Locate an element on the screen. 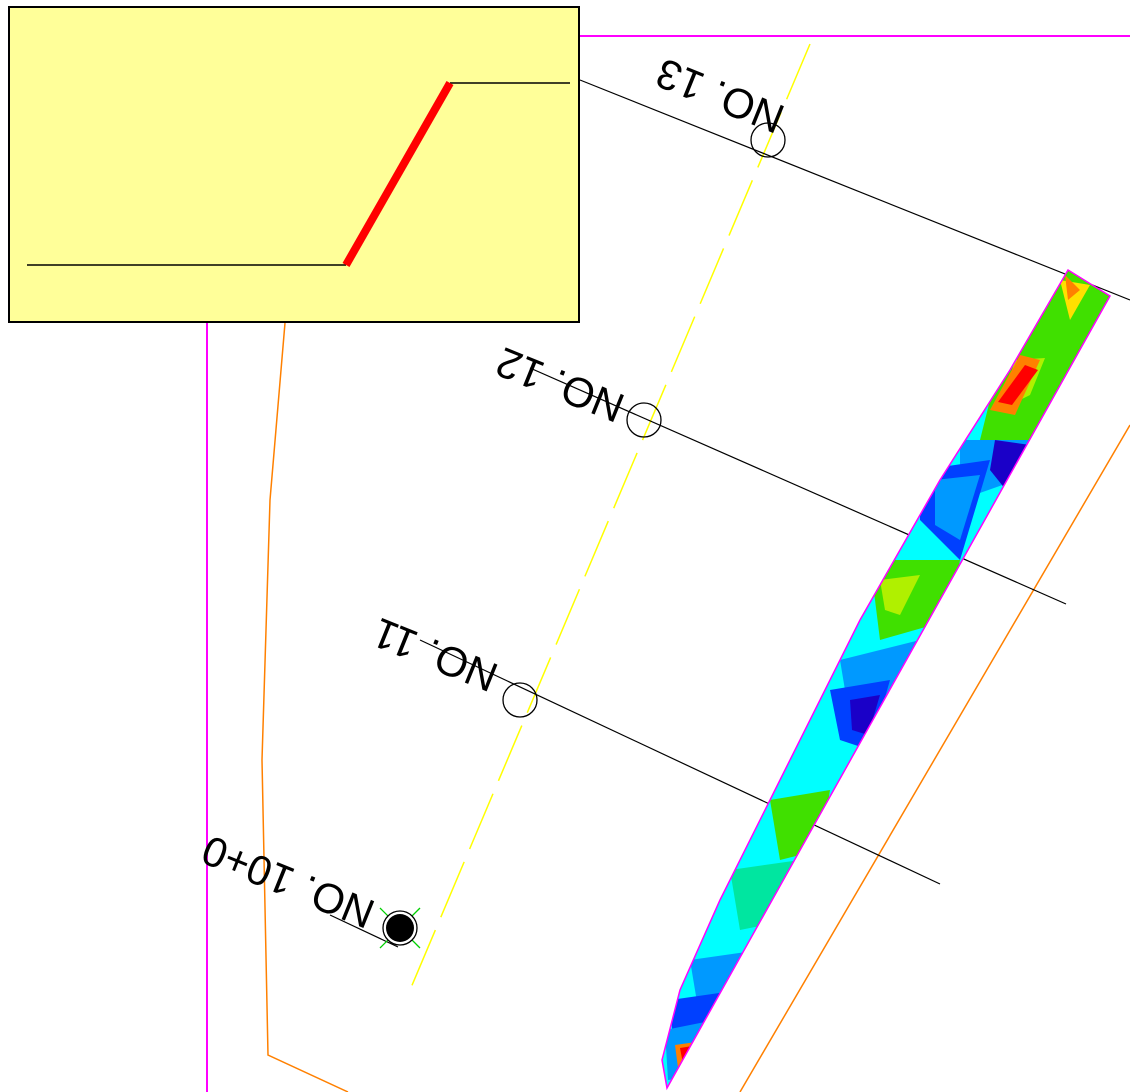 This screenshot has height=1092, width=1130. slope-line is located at coordinates (398, 174).